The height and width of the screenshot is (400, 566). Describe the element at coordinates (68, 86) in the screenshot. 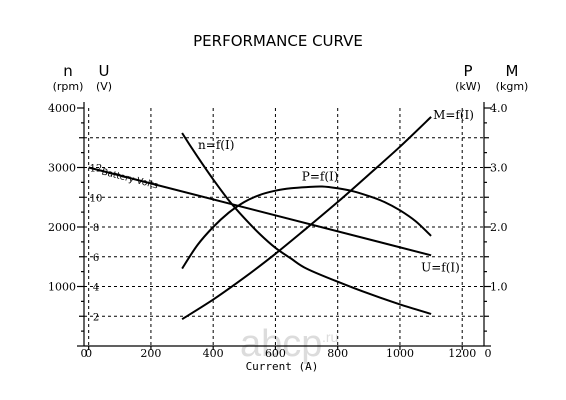

I see `n-axis-unit: (rpm)` at that location.